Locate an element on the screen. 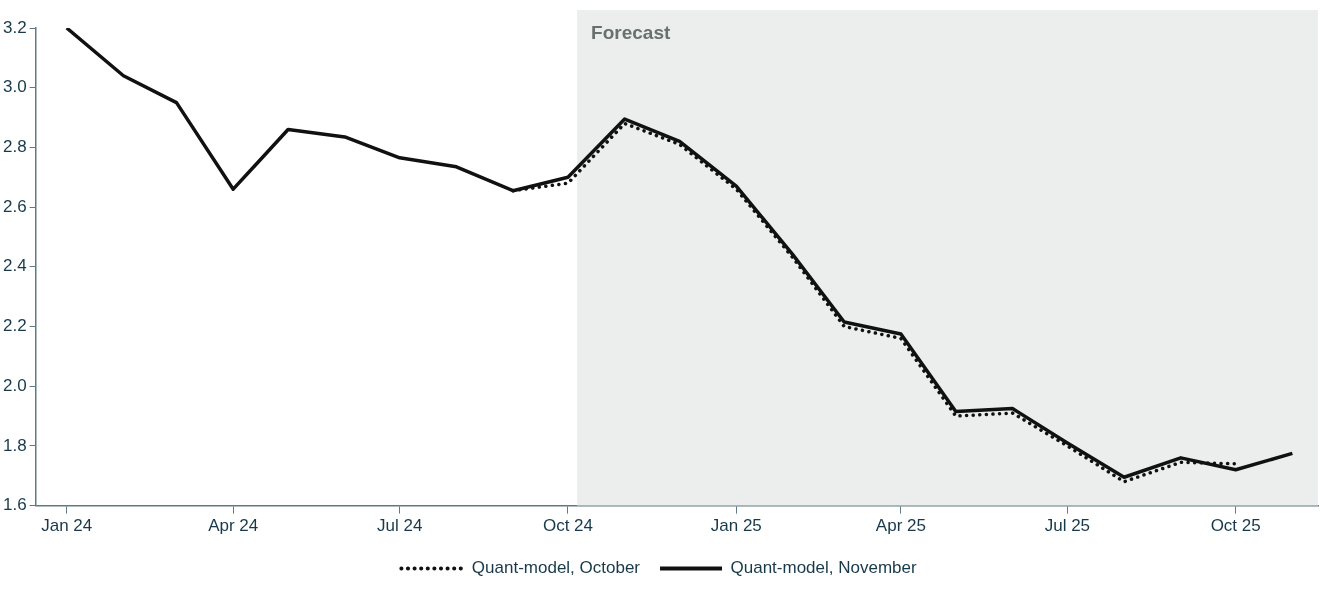  x-tick-label: Oct 24 is located at coordinates (568, 526).